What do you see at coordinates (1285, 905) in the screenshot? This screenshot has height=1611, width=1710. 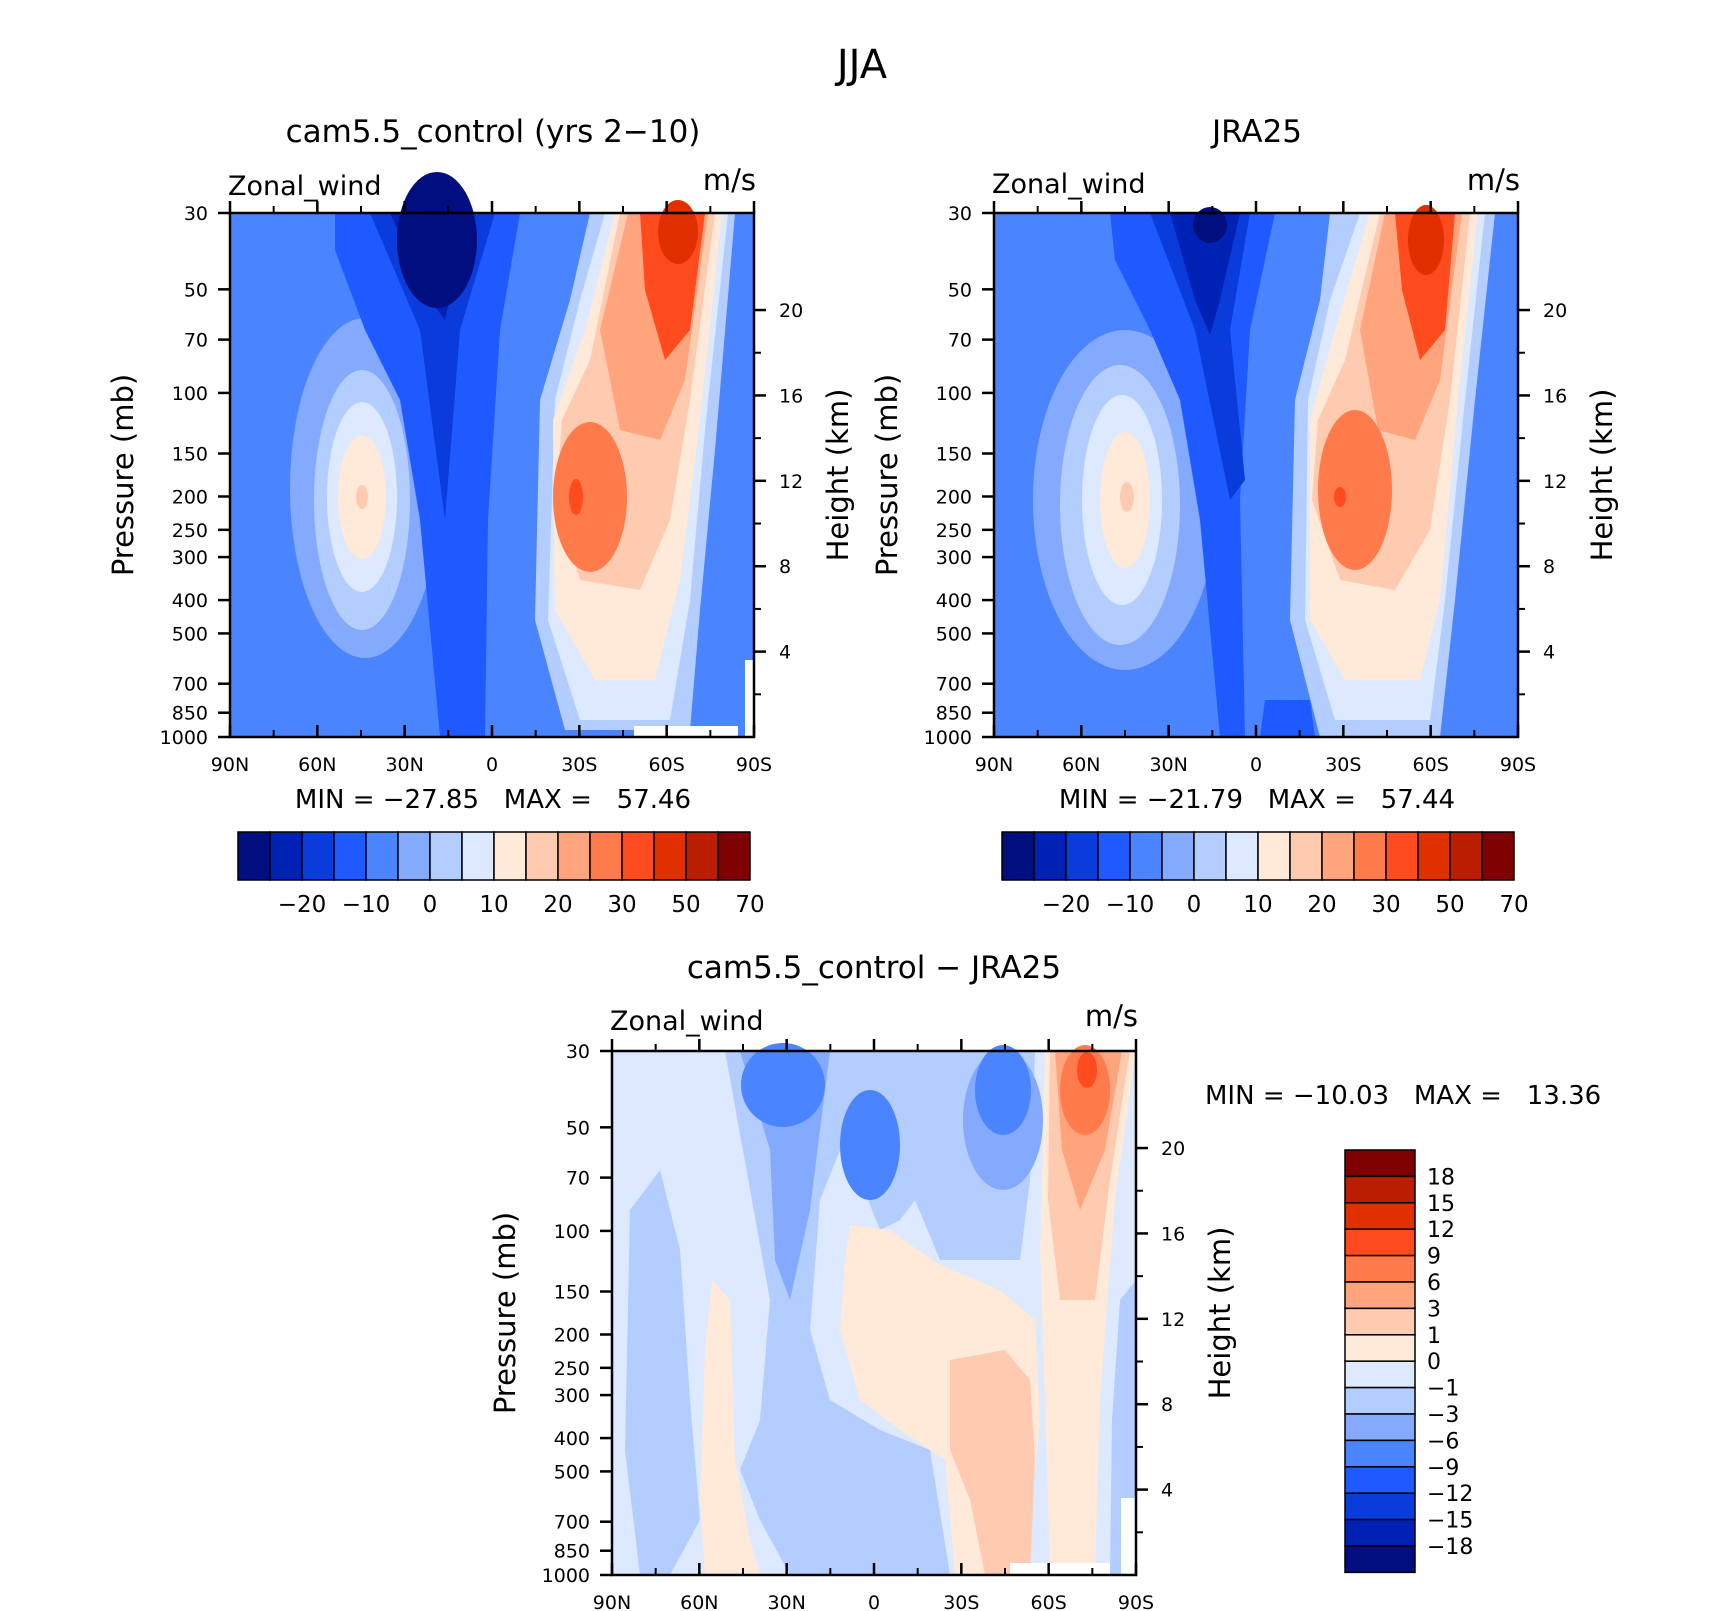 I see `colorbar-obs-labels: −20 −10 0 10 20 30 50 70` at bounding box center [1285, 905].